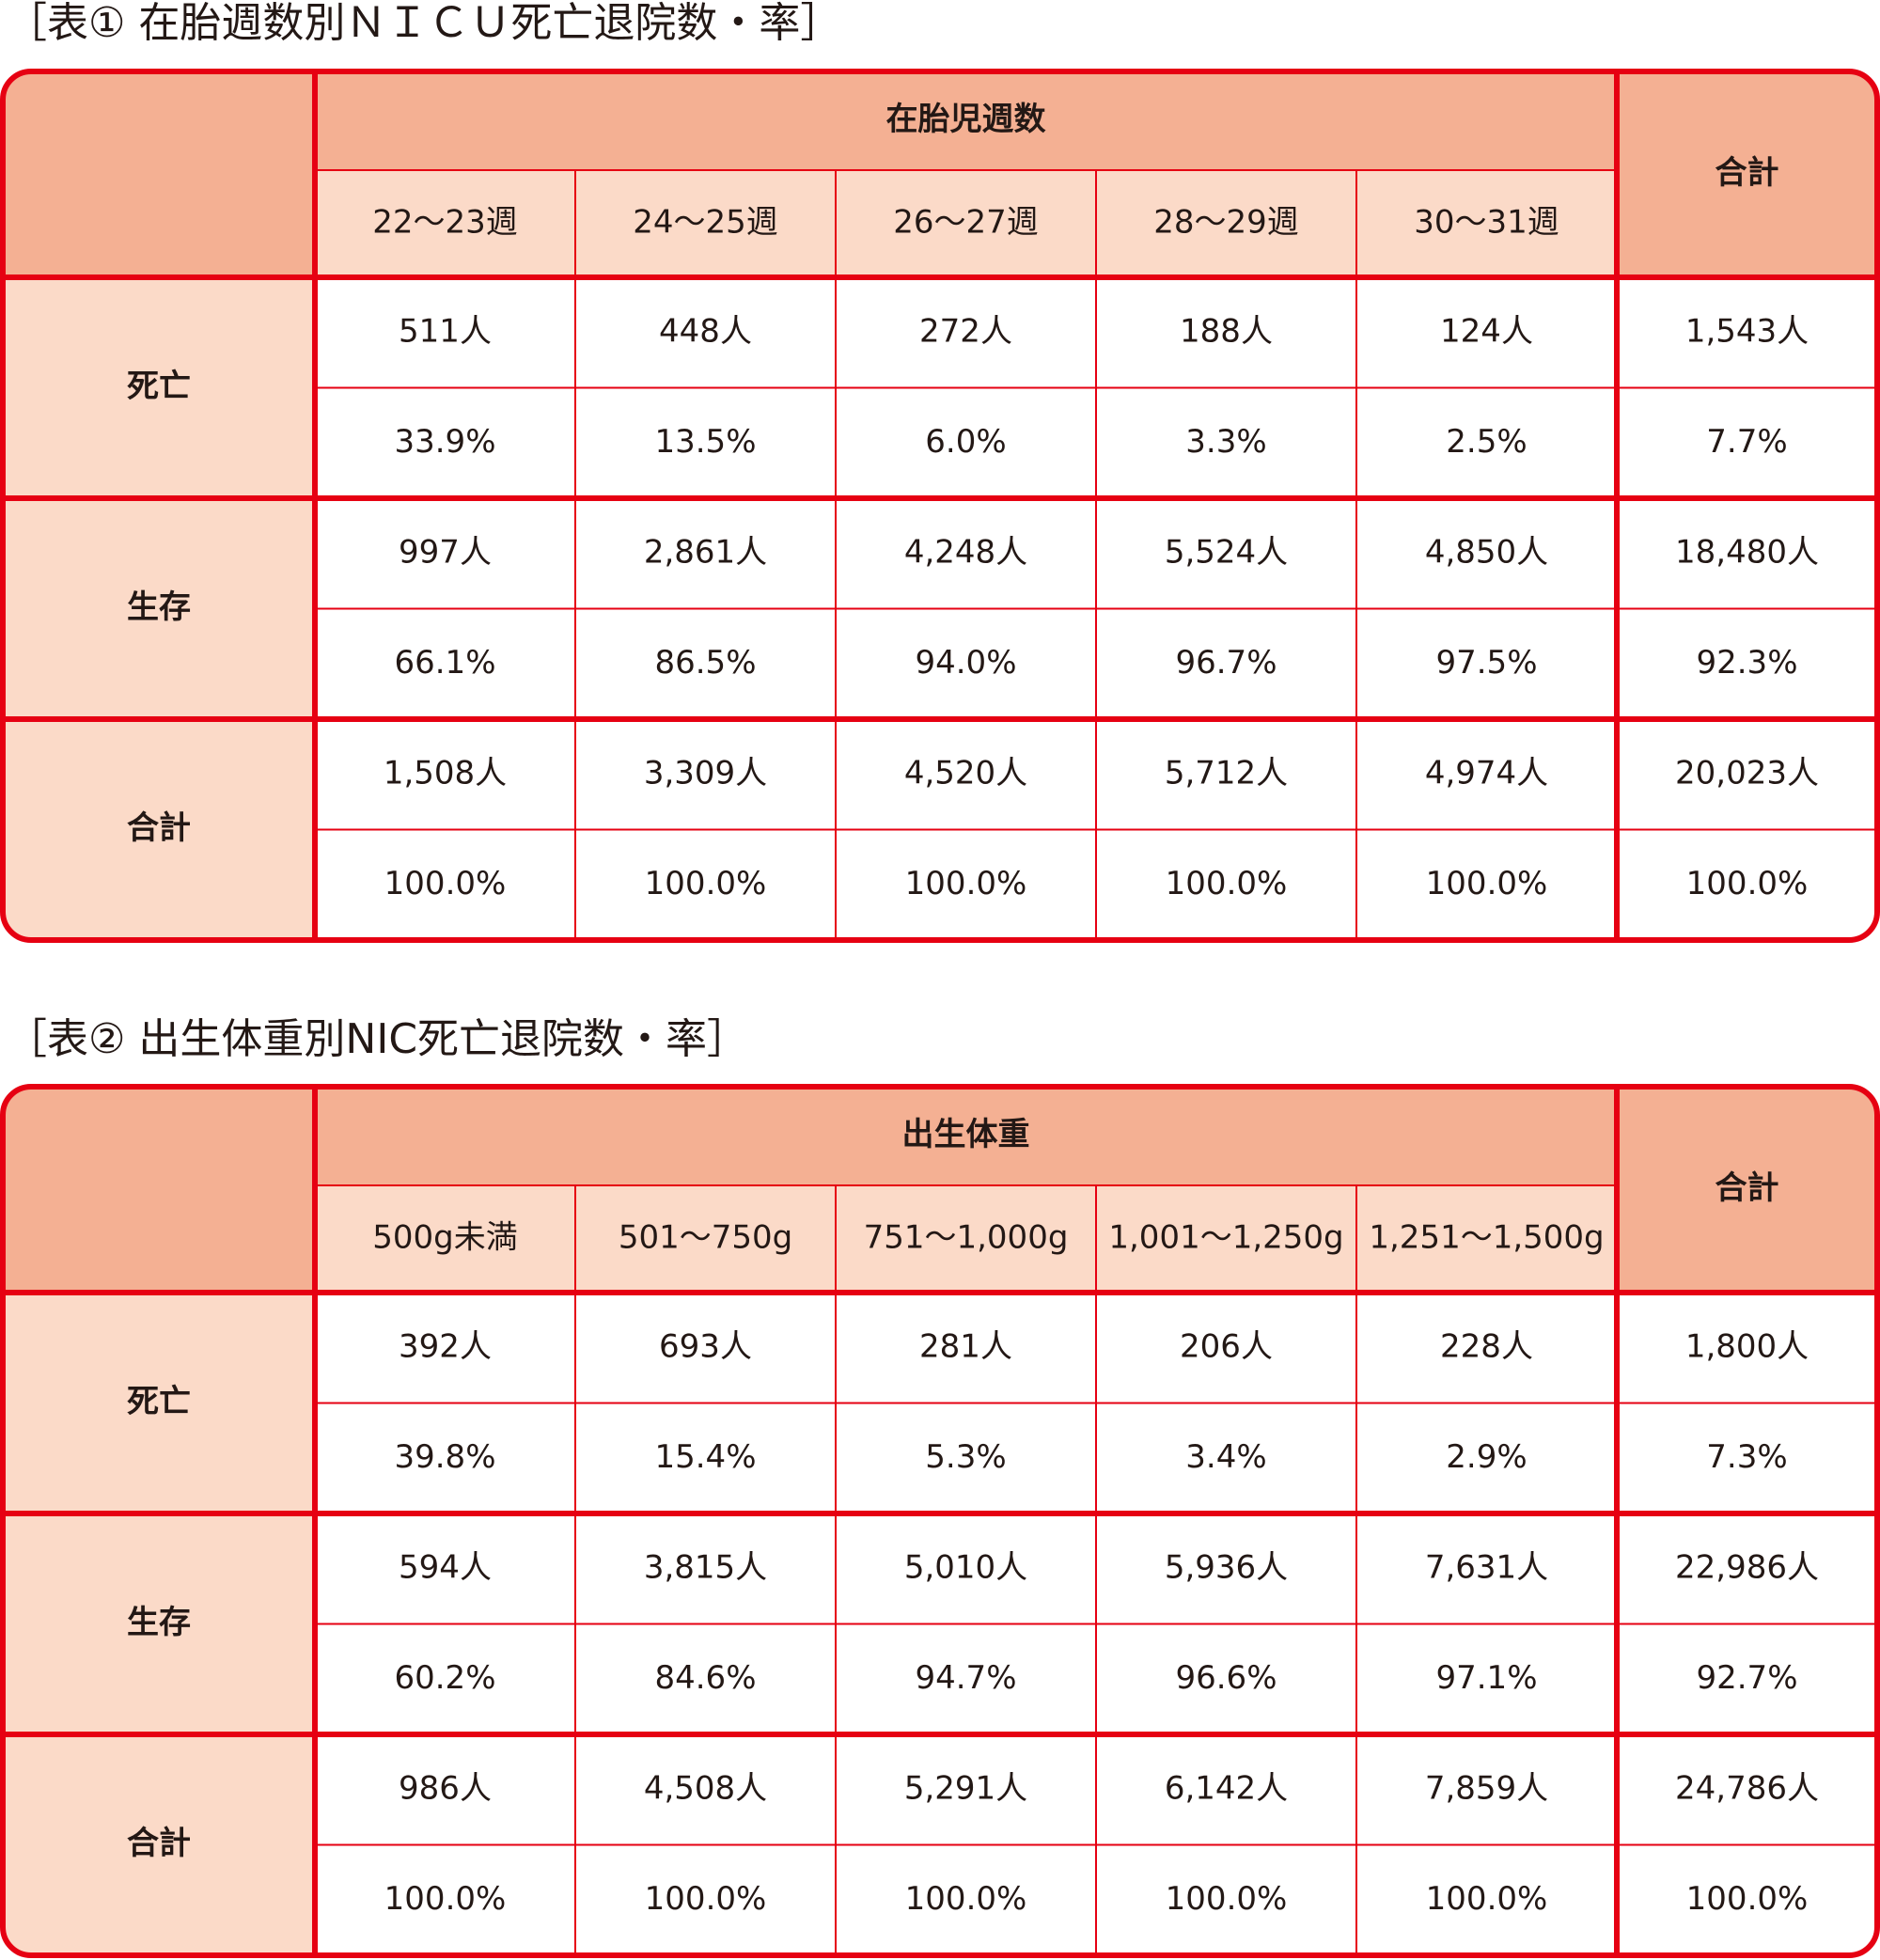 The width and height of the screenshot is (1880, 1960). Describe the element at coordinates (1747, 773) in the screenshot. I see `cell-text: 20,023人` at that location.